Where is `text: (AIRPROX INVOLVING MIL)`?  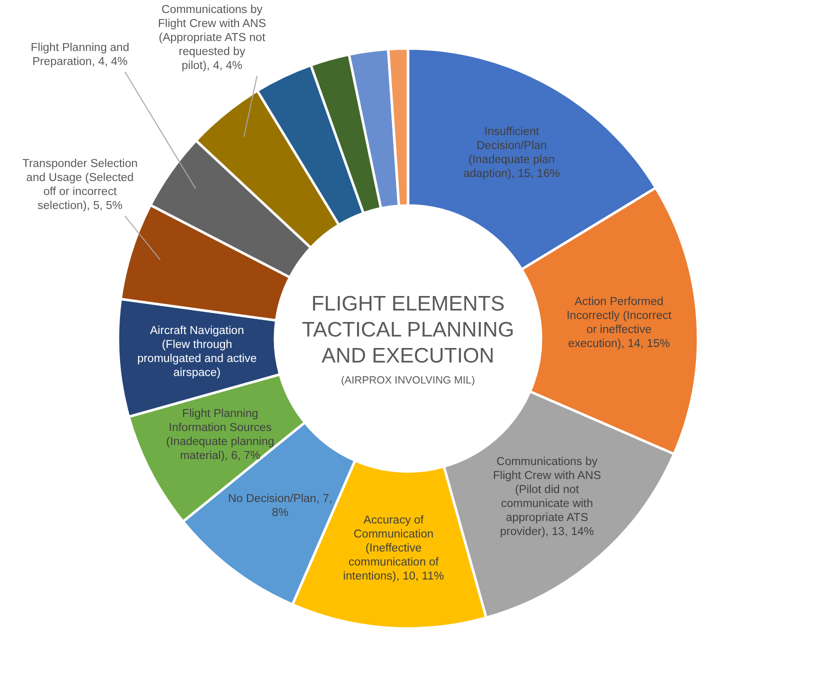
text: (AIRPROX INVOLVING MIL) is located at coordinates (408, 380).